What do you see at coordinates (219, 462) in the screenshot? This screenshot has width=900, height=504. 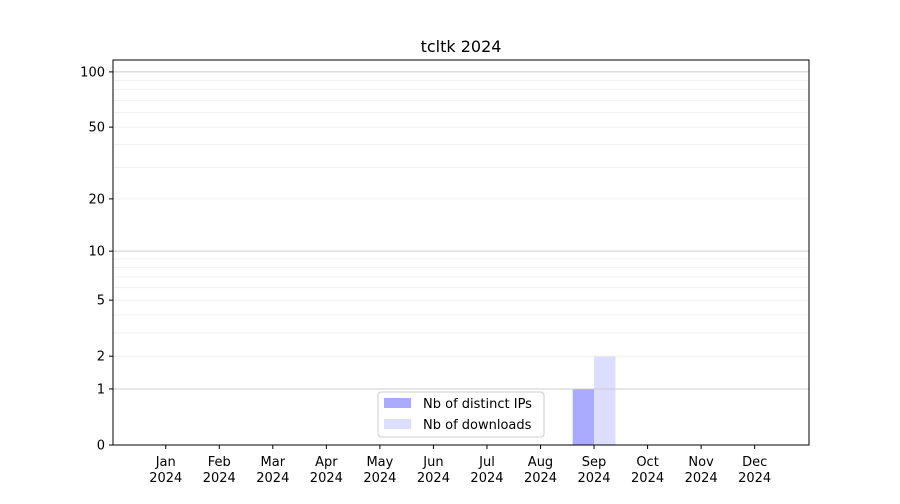 I see `x-tick-label: Feb` at bounding box center [219, 462].